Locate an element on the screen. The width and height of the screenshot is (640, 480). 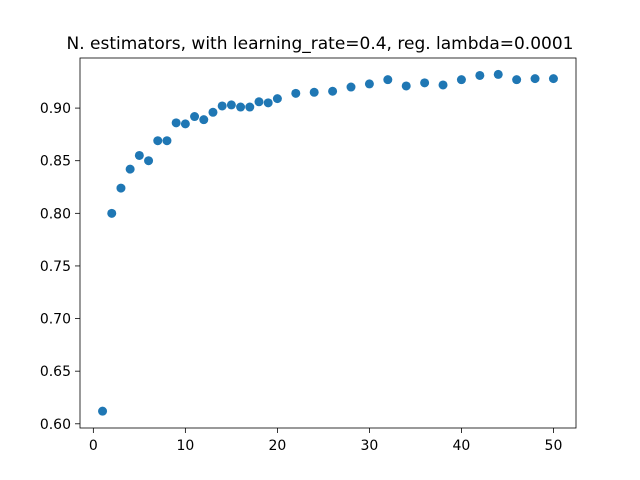
x-tick-label: 20 is located at coordinates (277, 446).